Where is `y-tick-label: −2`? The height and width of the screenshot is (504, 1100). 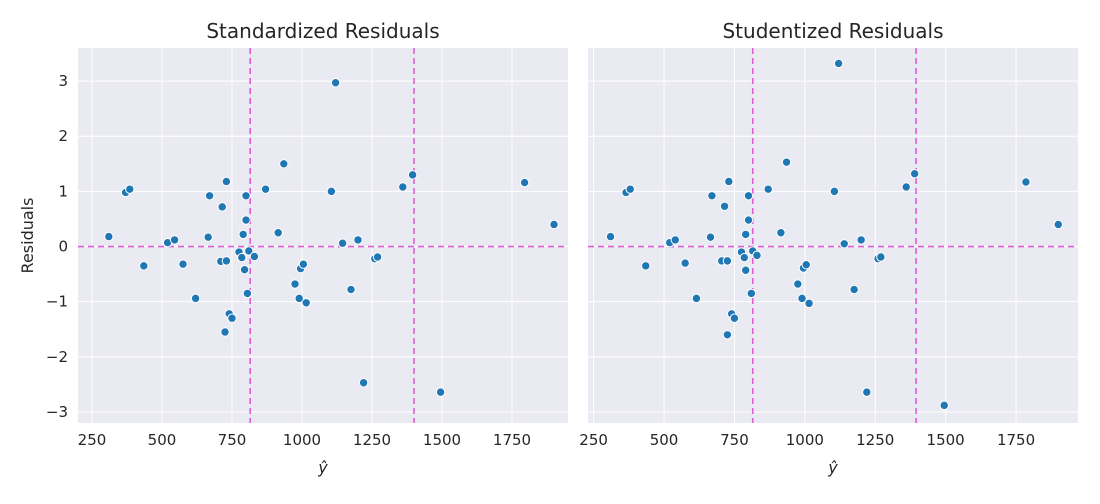 y-tick-label: −2 is located at coordinates (57, 357).